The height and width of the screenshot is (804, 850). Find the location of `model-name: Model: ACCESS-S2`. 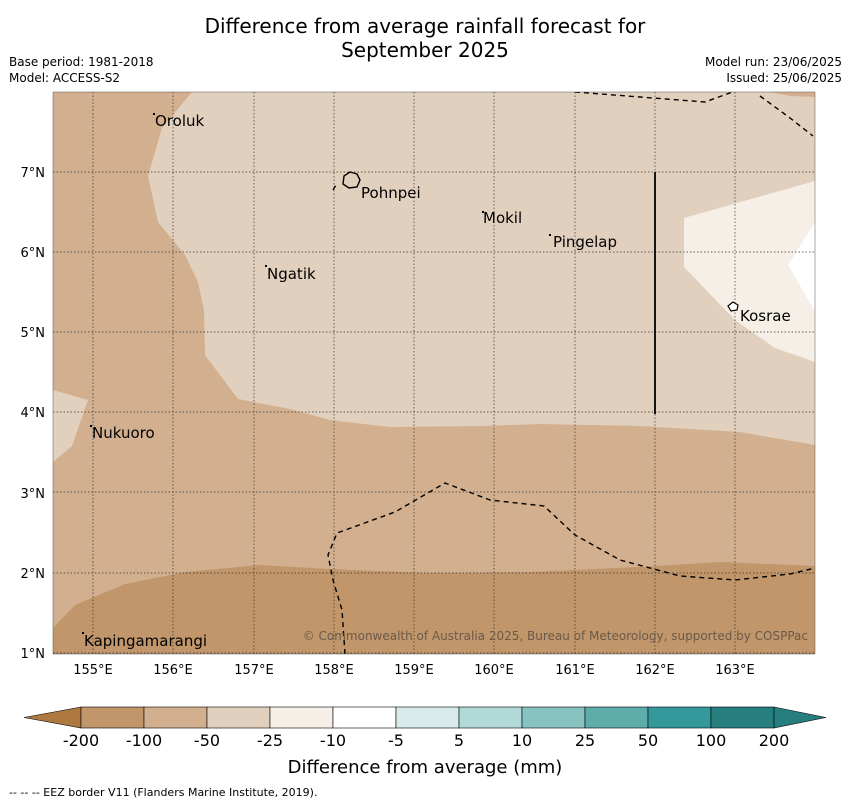

model-name: Model: ACCESS-S2 is located at coordinates (65, 78).